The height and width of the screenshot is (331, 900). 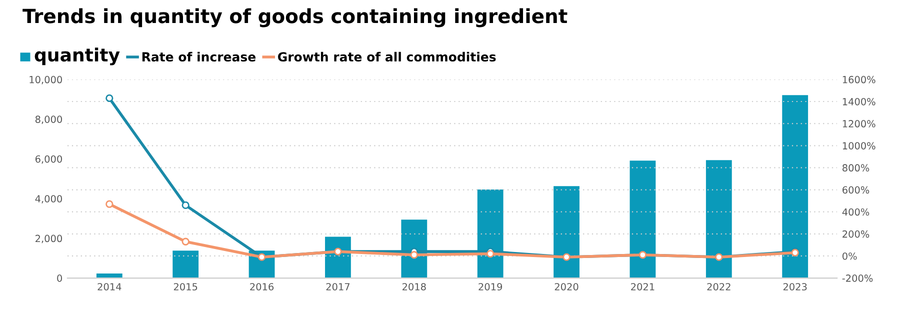 I want to click on y2-tick-label: 1400%, so click(x=859, y=102).